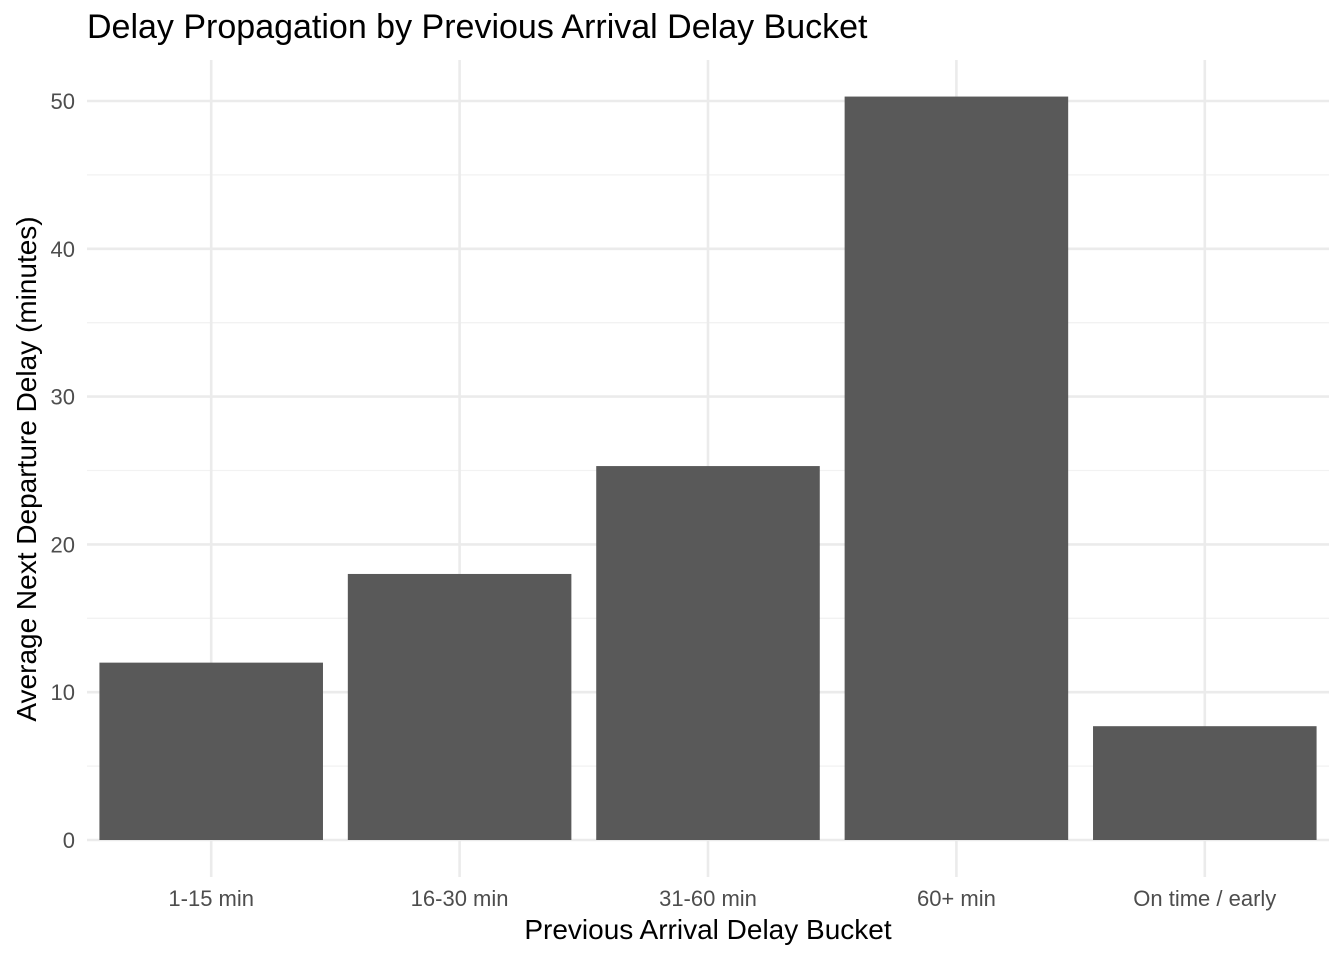  What do you see at coordinates (69, 840) in the screenshot?
I see `y-tick-label: 0` at bounding box center [69, 840].